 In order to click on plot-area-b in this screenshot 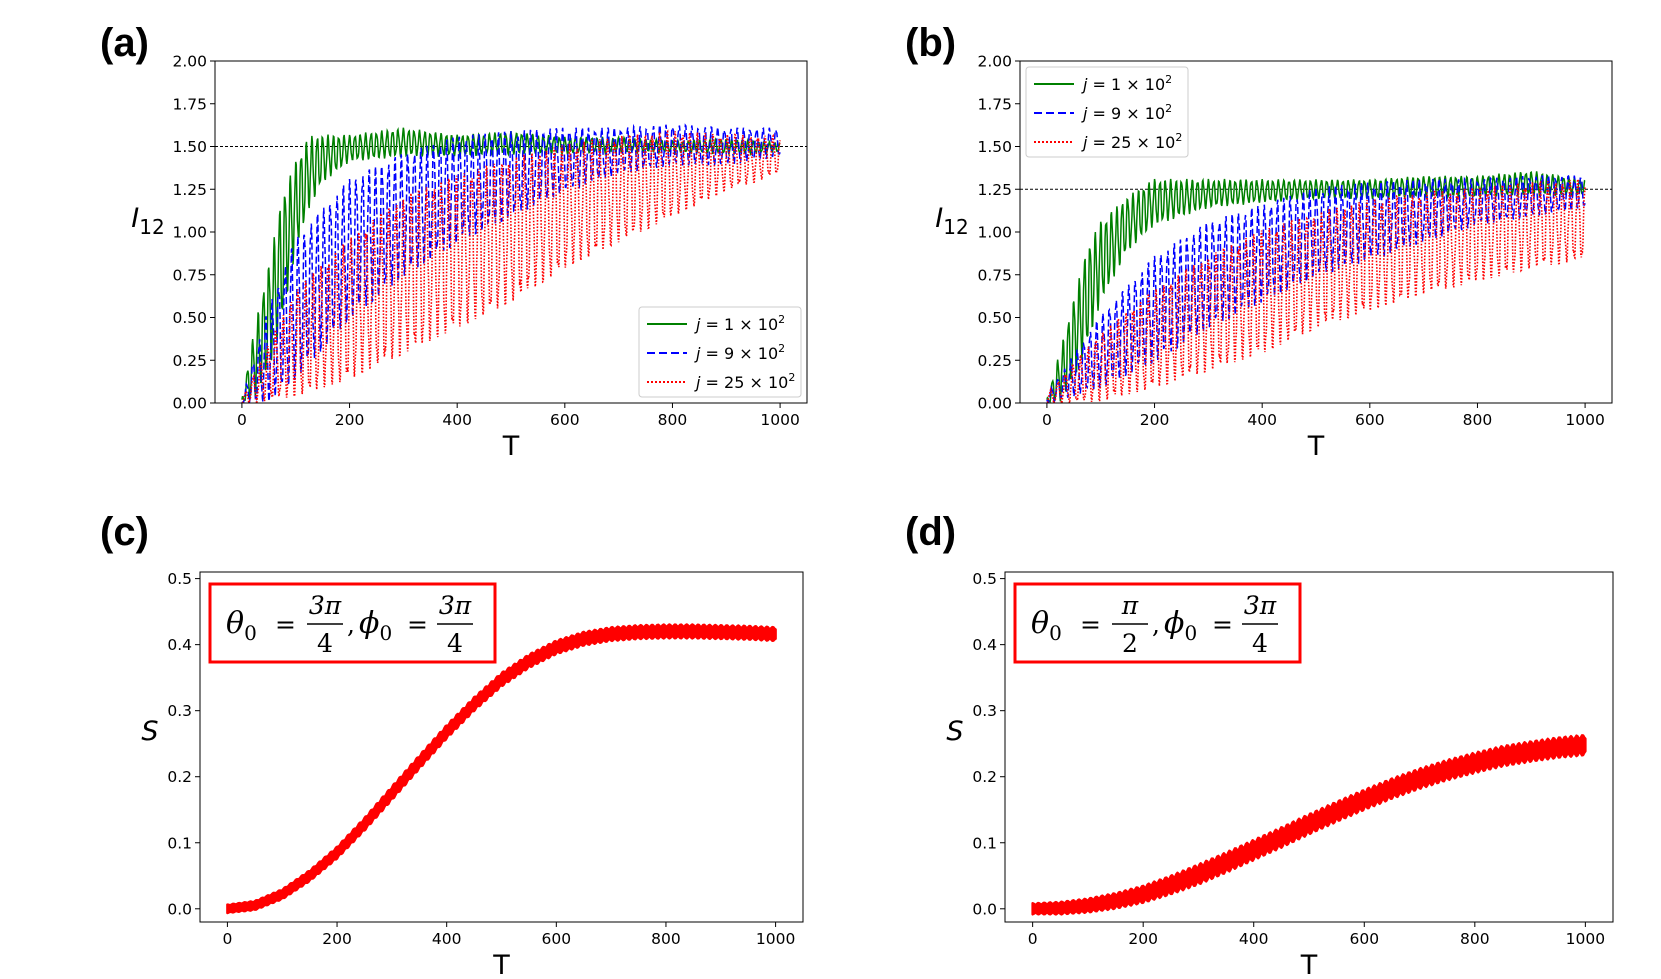, I will do `click(1316, 287)`.